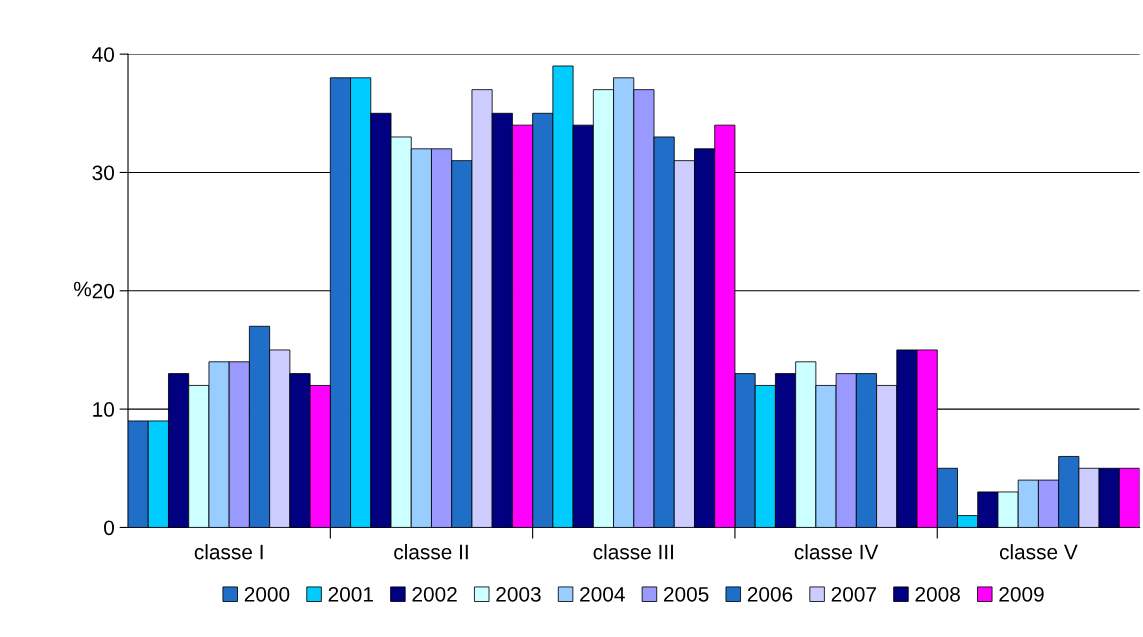  What do you see at coordinates (1021, 594) in the screenshot?
I see `legend-label: 2009` at bounding box center [1021, 594].